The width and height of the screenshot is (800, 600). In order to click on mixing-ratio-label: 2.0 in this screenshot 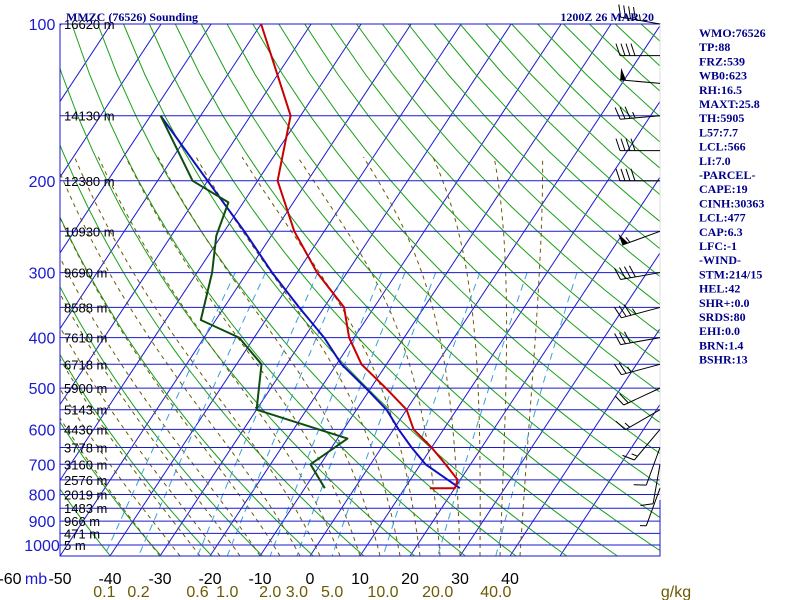, I will do `click(270, 592)`.